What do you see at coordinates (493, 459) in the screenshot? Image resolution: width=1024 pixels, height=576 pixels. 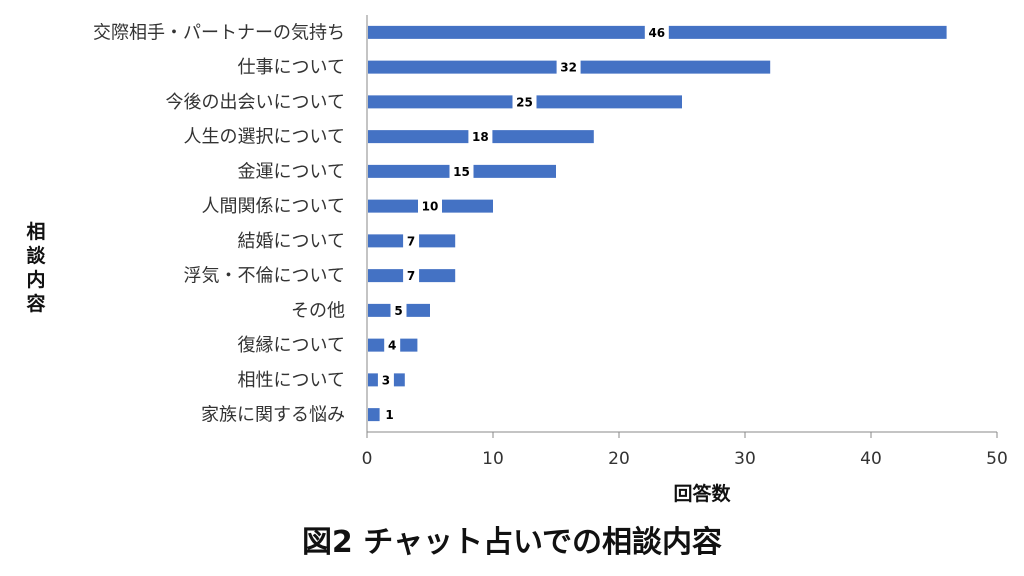 I see `x-tick-label: 10` at bounding box center [493, 459].